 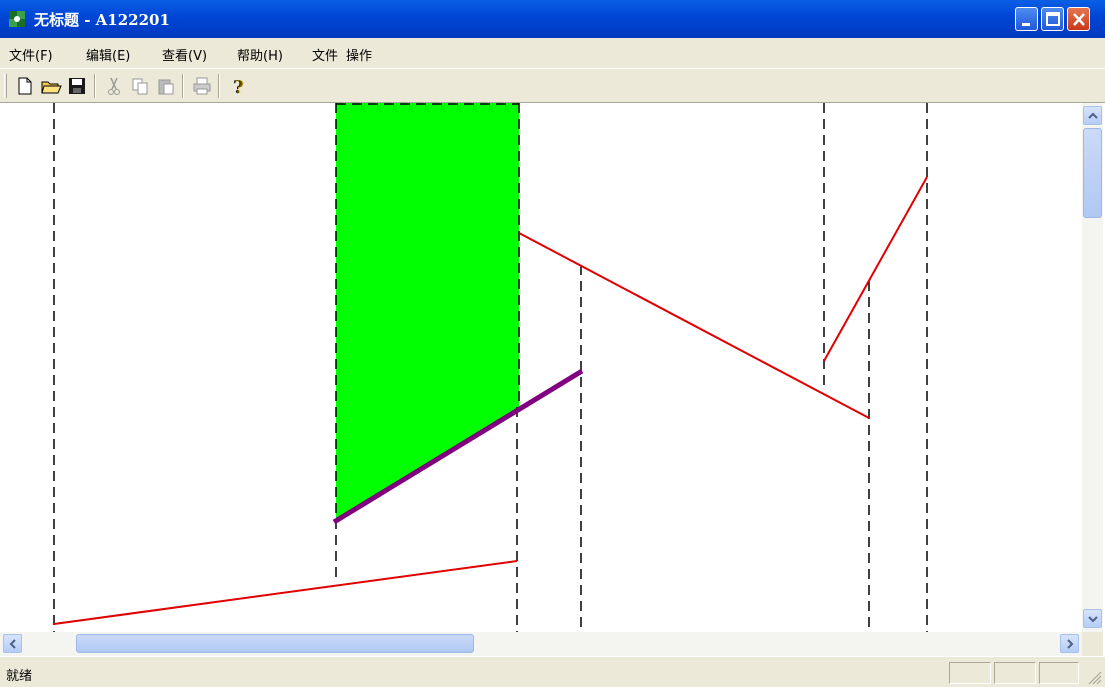 What do you see at coordinates (1092, 367) in the screenshot?
I see `vertical-scrollbar` at bounding box center [1092, 367].